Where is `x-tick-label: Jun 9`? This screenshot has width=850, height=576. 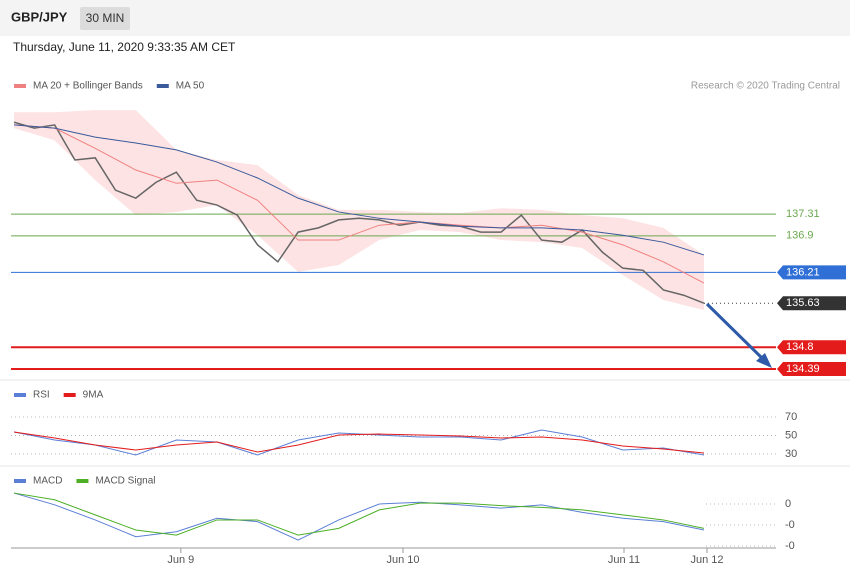
x-tick-label: Jun 9 is located at coordinates (180, 560).